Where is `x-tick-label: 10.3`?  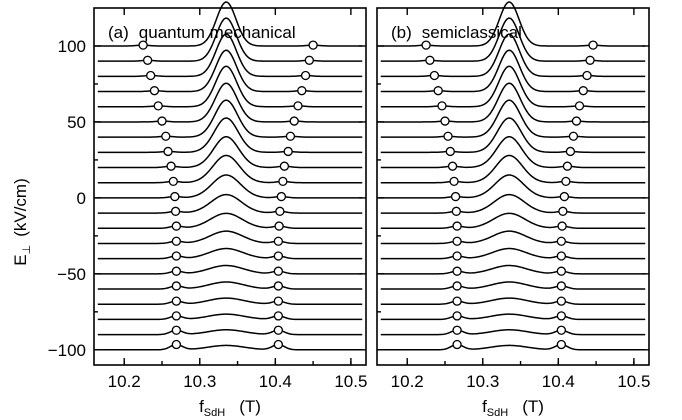
x-tick-label: 10.3 is located at coordinates (199, 381).